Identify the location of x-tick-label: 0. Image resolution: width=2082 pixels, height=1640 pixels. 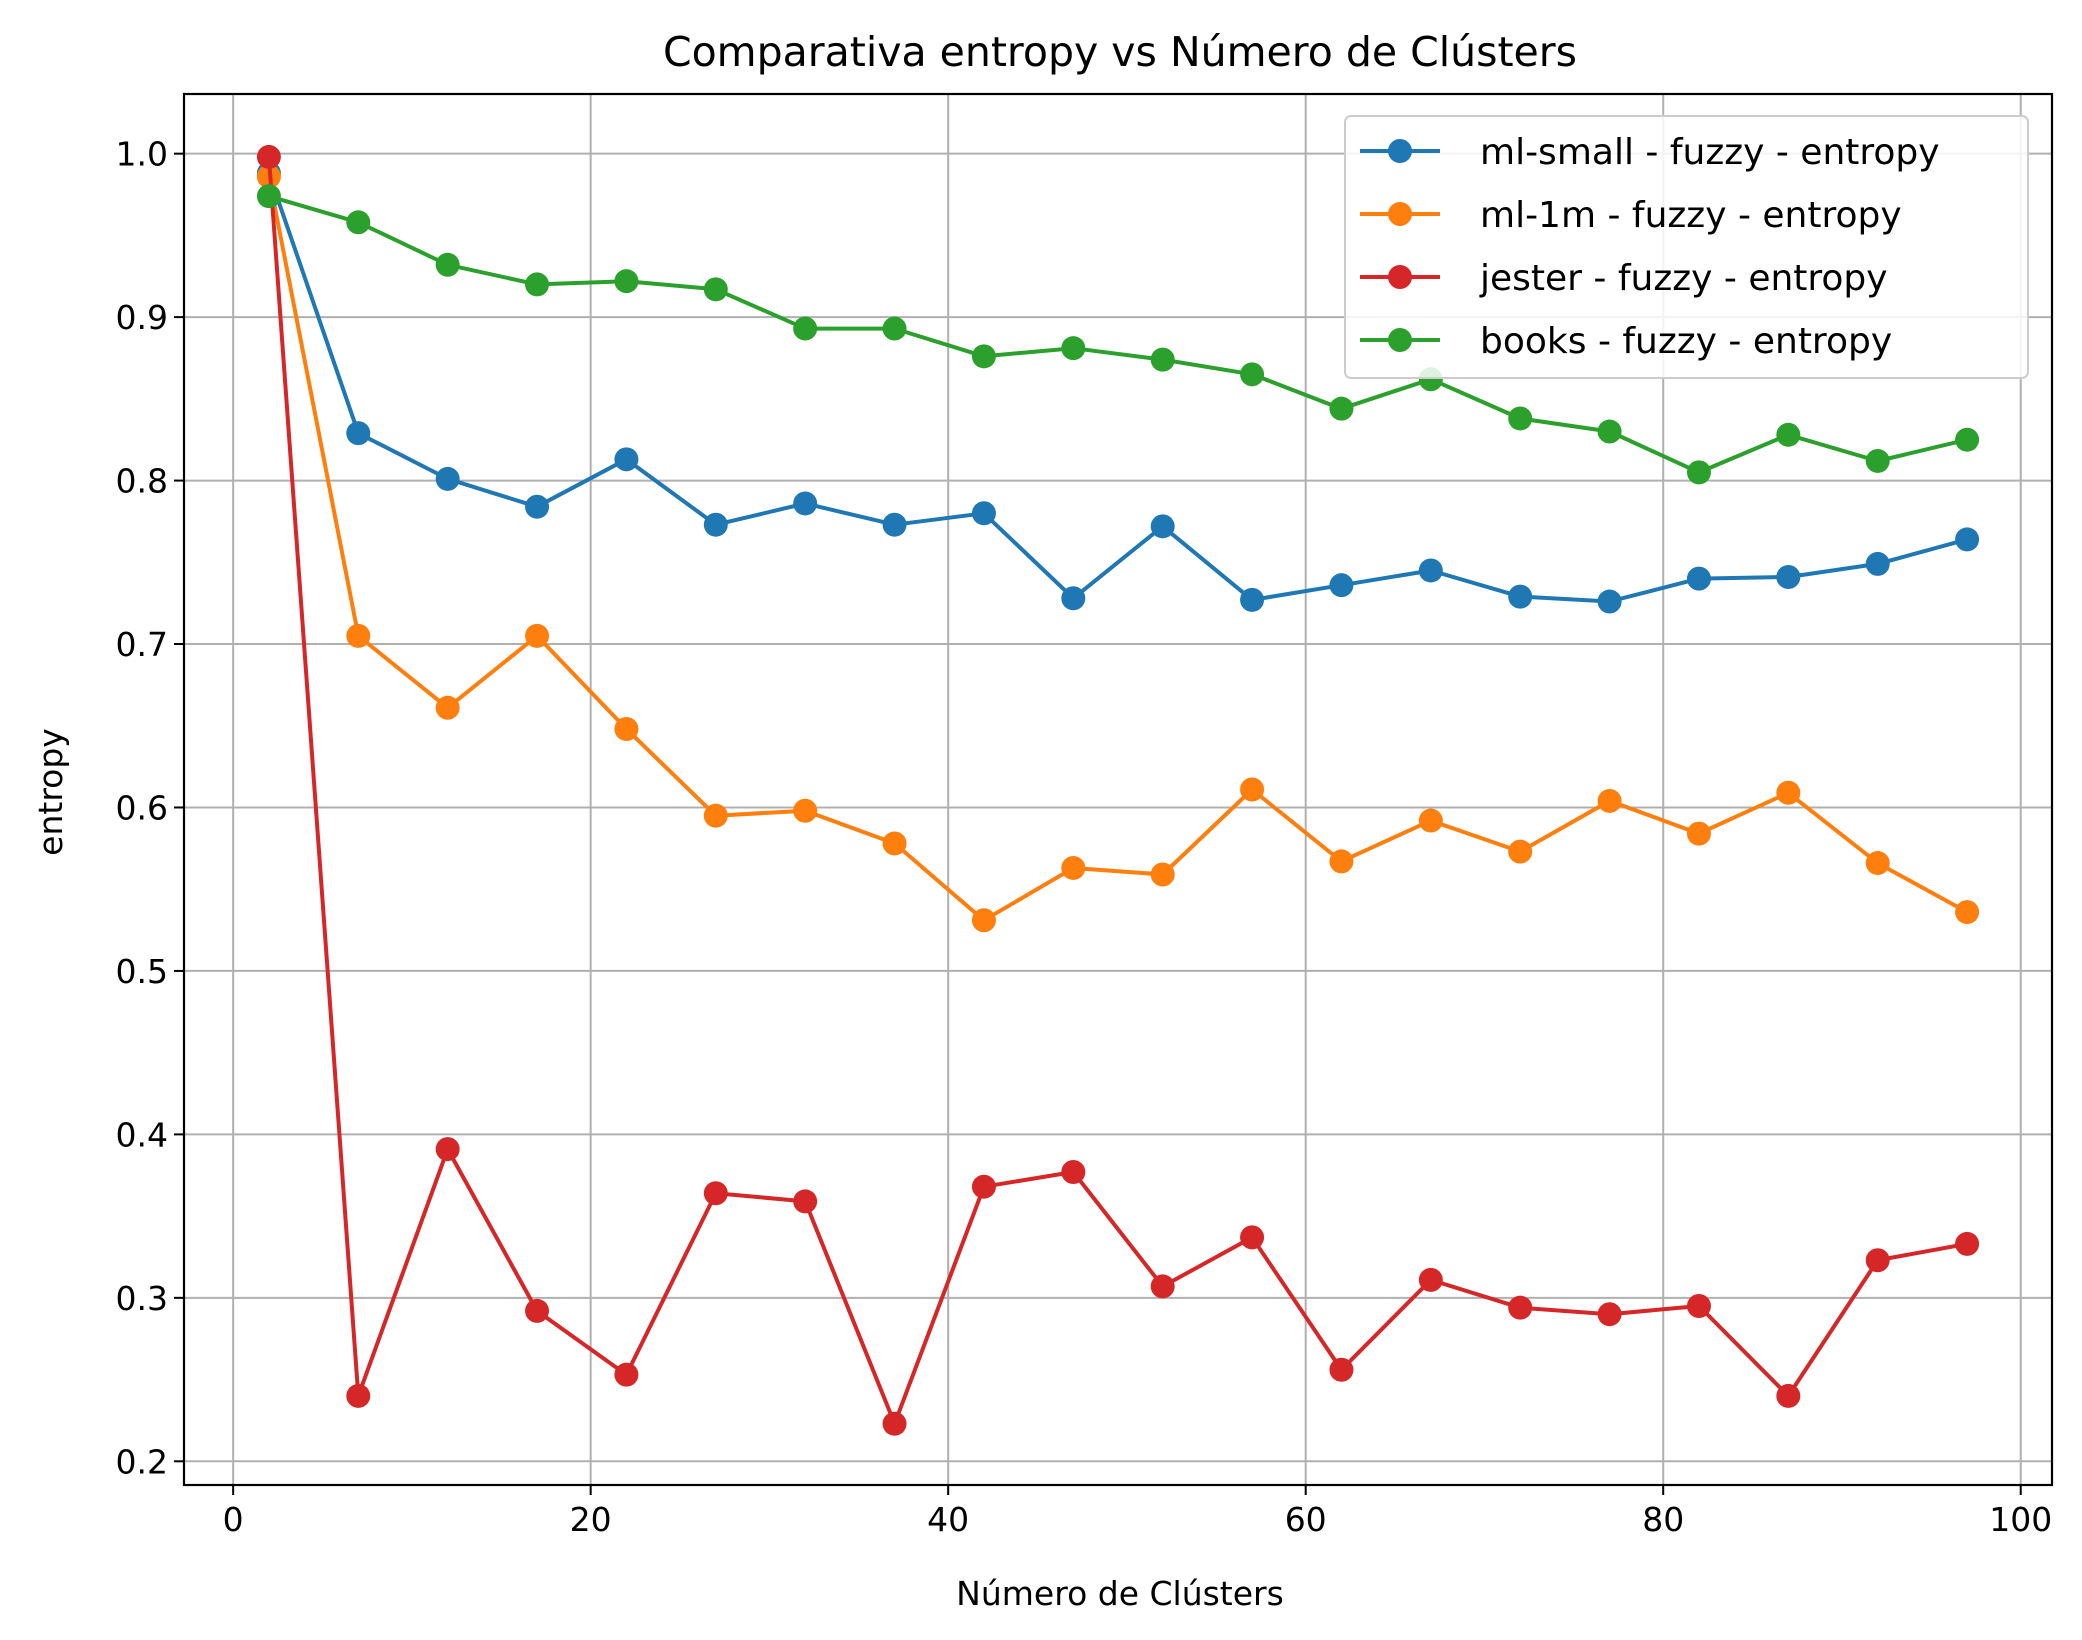
(233, 1519).